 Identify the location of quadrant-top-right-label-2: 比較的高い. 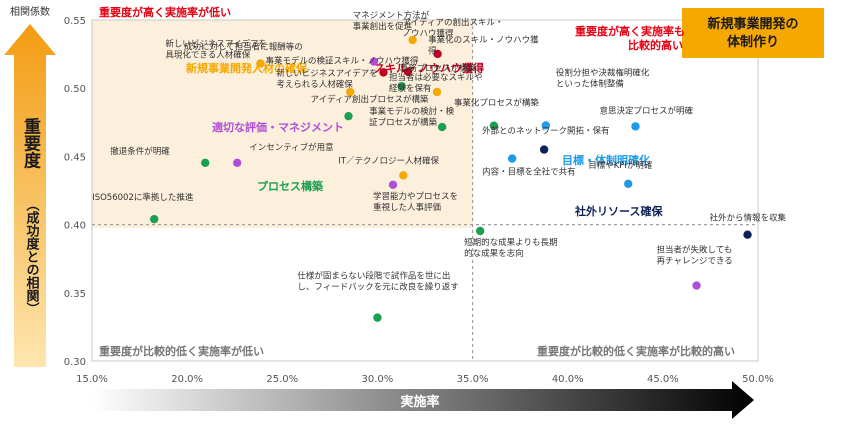
(655, 45).